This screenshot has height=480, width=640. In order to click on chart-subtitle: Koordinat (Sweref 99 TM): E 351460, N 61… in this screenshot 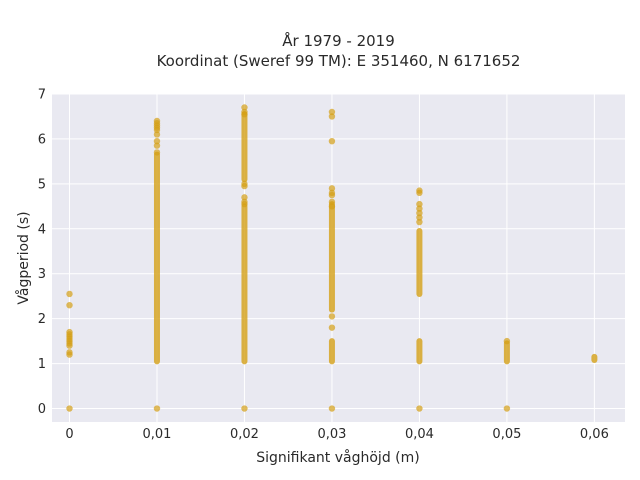, I will do `click(339, 61)`.